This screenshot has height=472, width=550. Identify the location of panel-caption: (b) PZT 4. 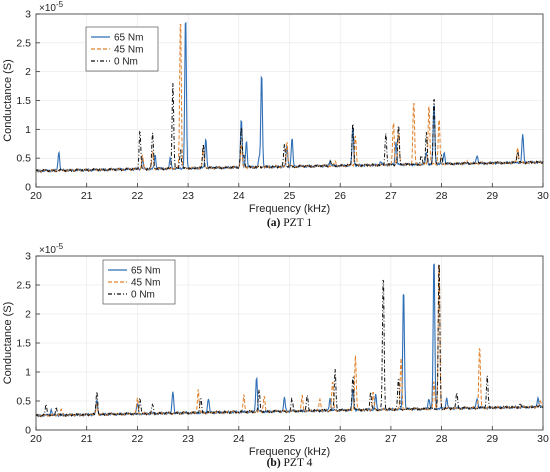
(290, 463).